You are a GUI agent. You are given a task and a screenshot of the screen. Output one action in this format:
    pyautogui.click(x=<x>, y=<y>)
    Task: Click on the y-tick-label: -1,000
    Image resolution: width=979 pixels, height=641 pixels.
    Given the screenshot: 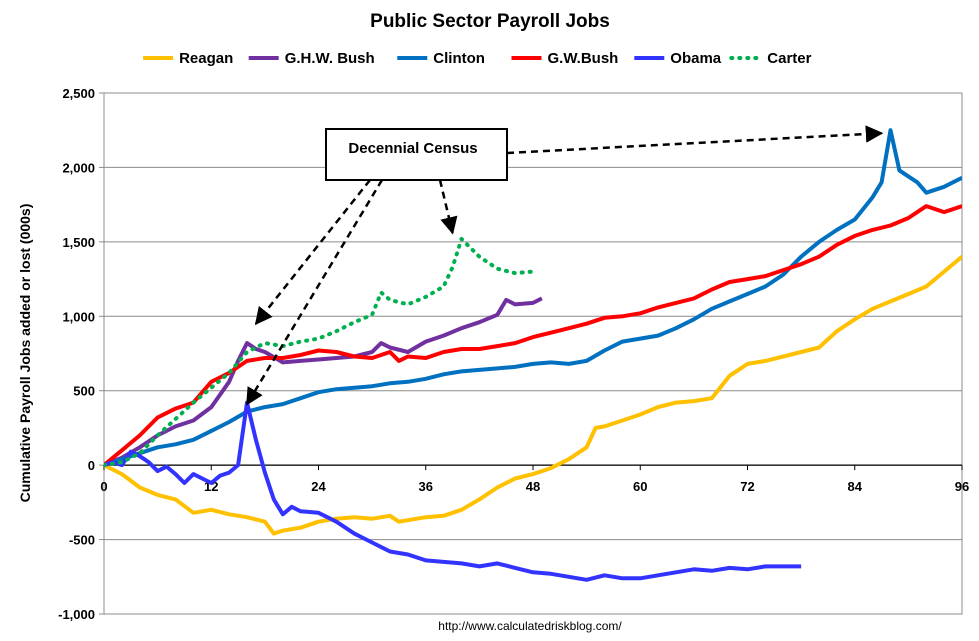 What is the action you would take?
    pyautogui.click(x=76, y=614)
    